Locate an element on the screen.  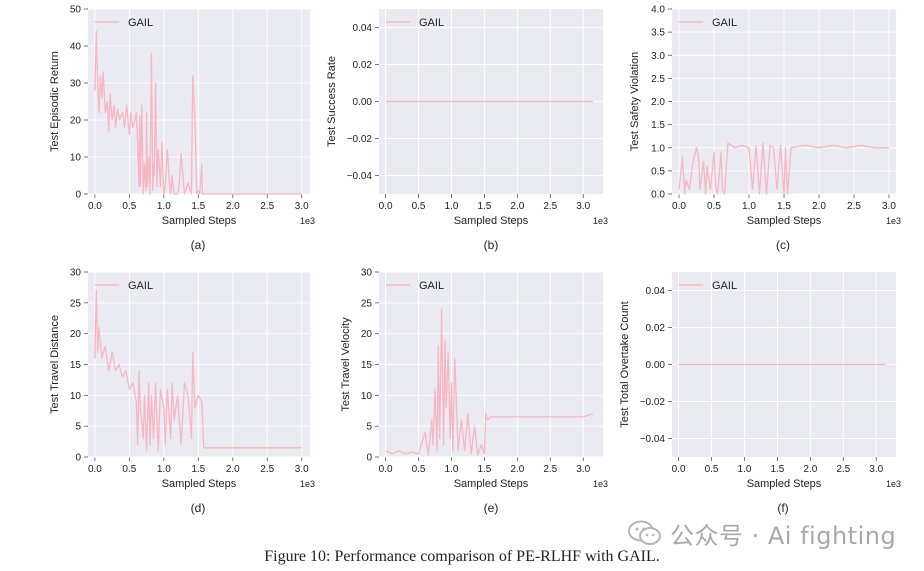
panel-label: (d) is located at coordinates (198, 508).